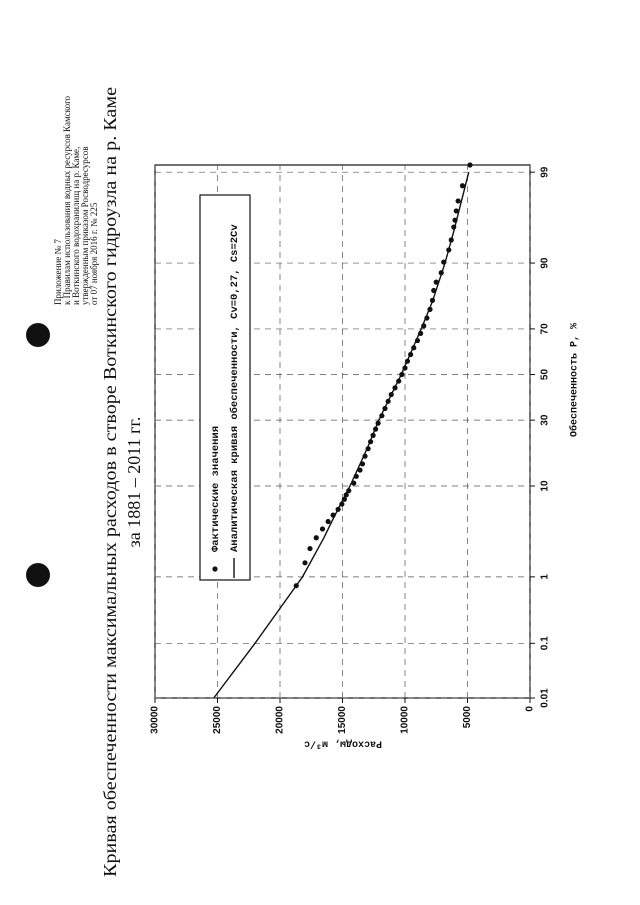 This screenshot has width=640, height=905. Describe the element at coordinates (85, 225) in the screenshot. I see `note-line: утвержденным приказом Росводресурсов` at that location.